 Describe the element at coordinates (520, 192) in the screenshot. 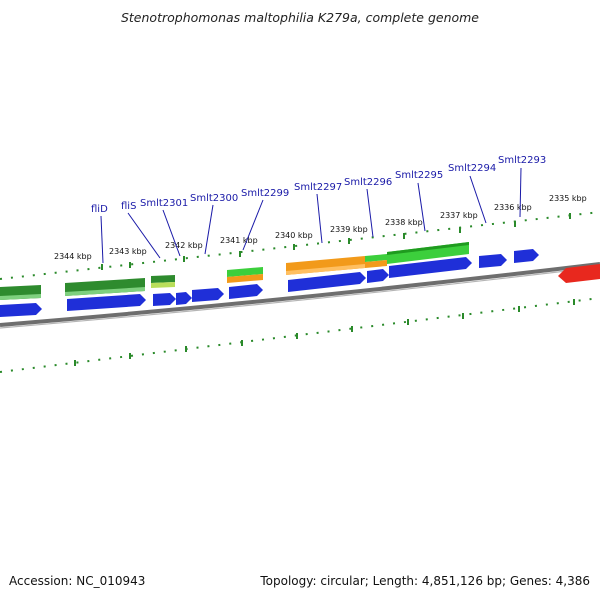

I see `leader-smlt2293` at that location.